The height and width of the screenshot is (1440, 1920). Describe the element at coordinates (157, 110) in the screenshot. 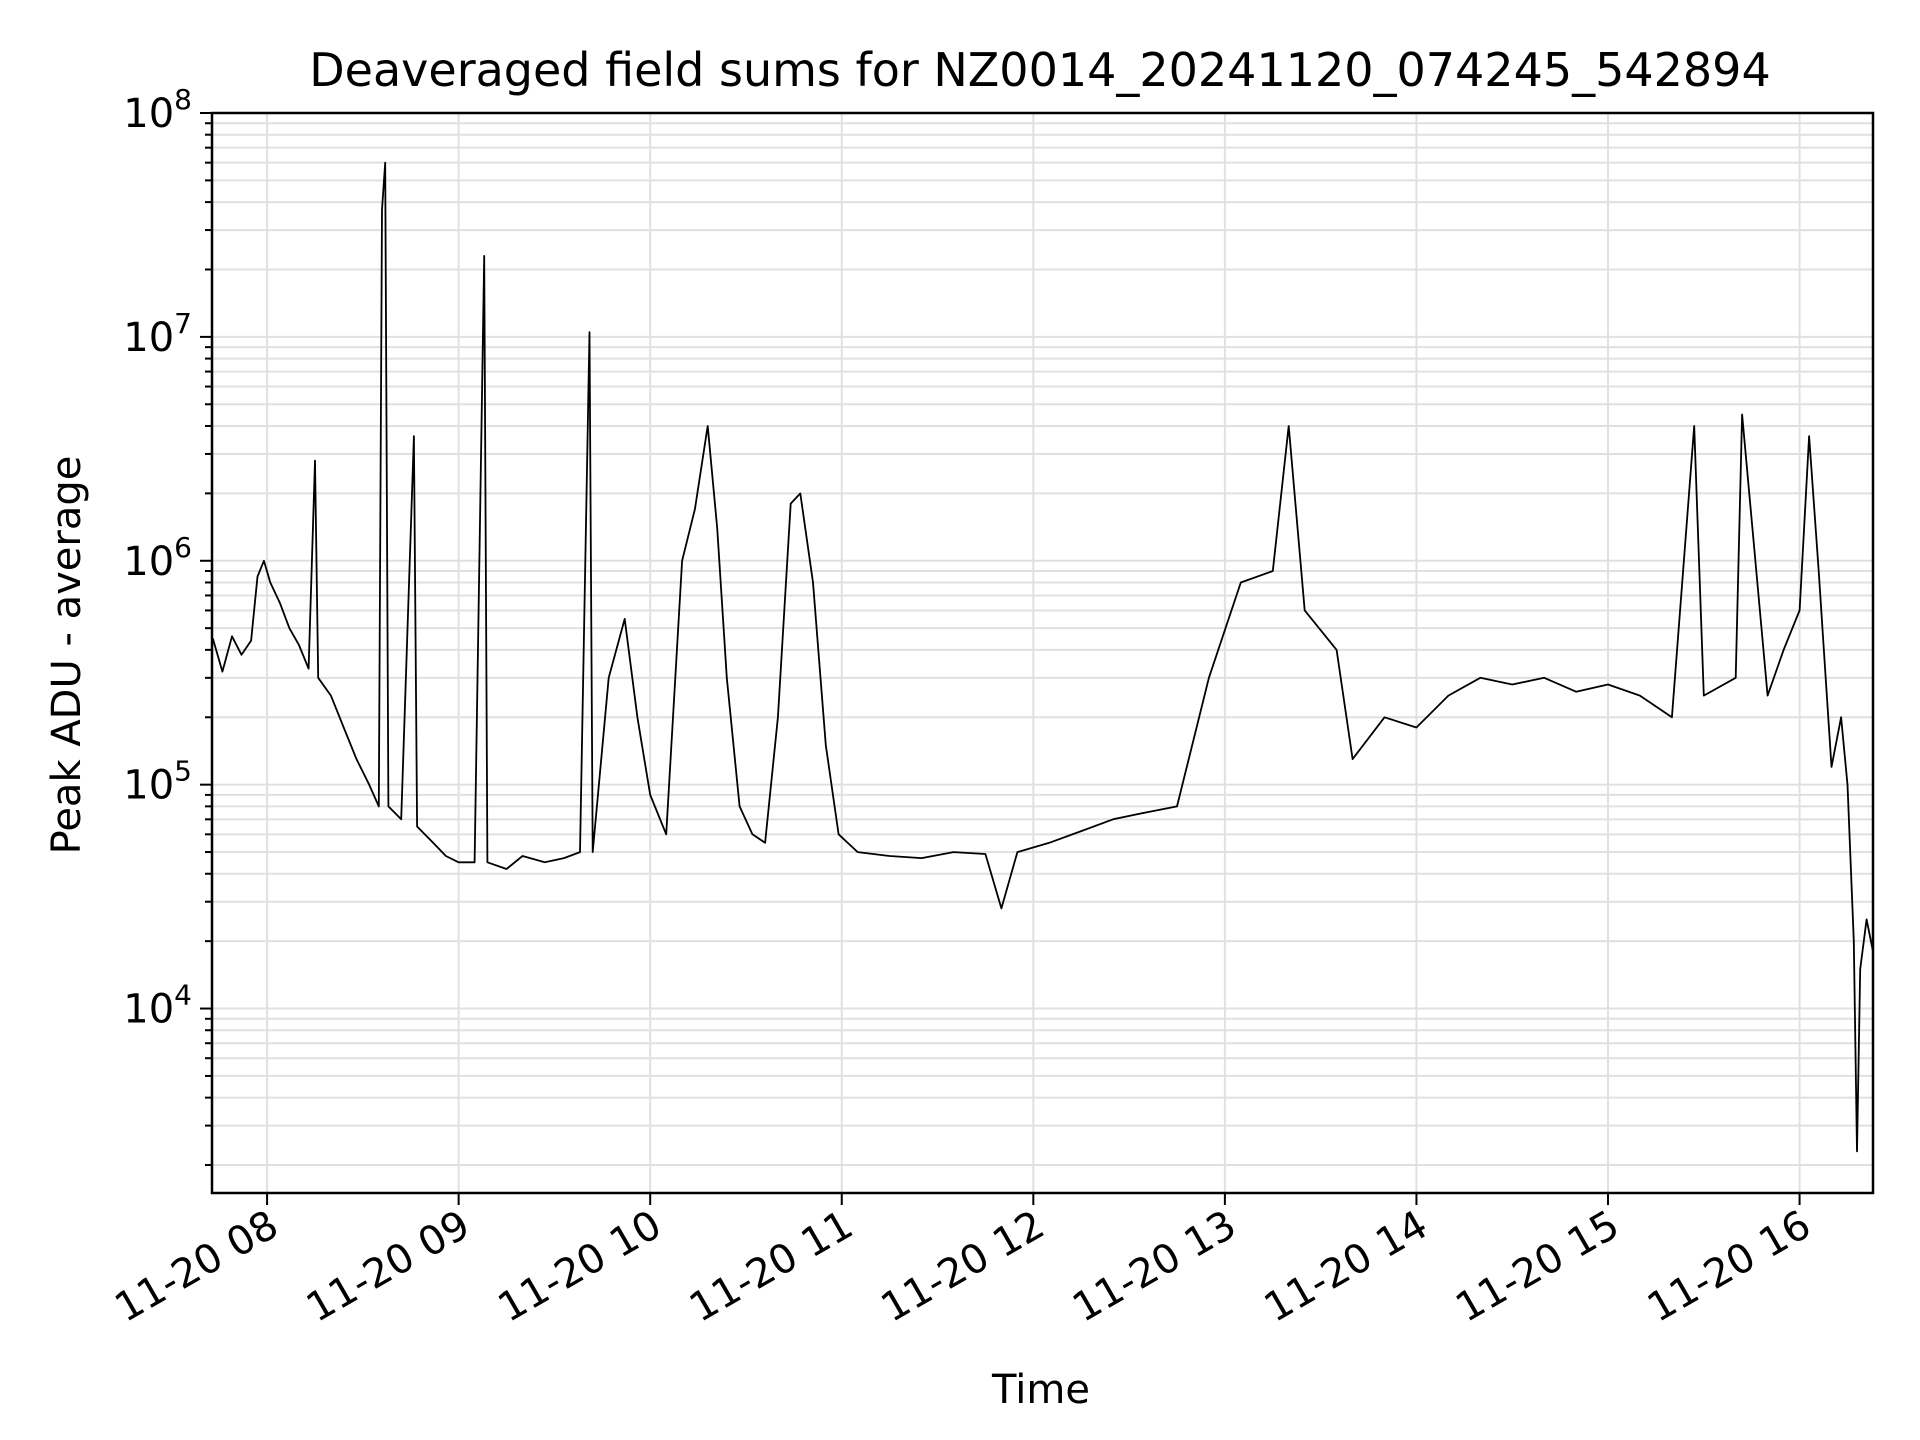

I see `y-tick-label: 10⁸` at that location.